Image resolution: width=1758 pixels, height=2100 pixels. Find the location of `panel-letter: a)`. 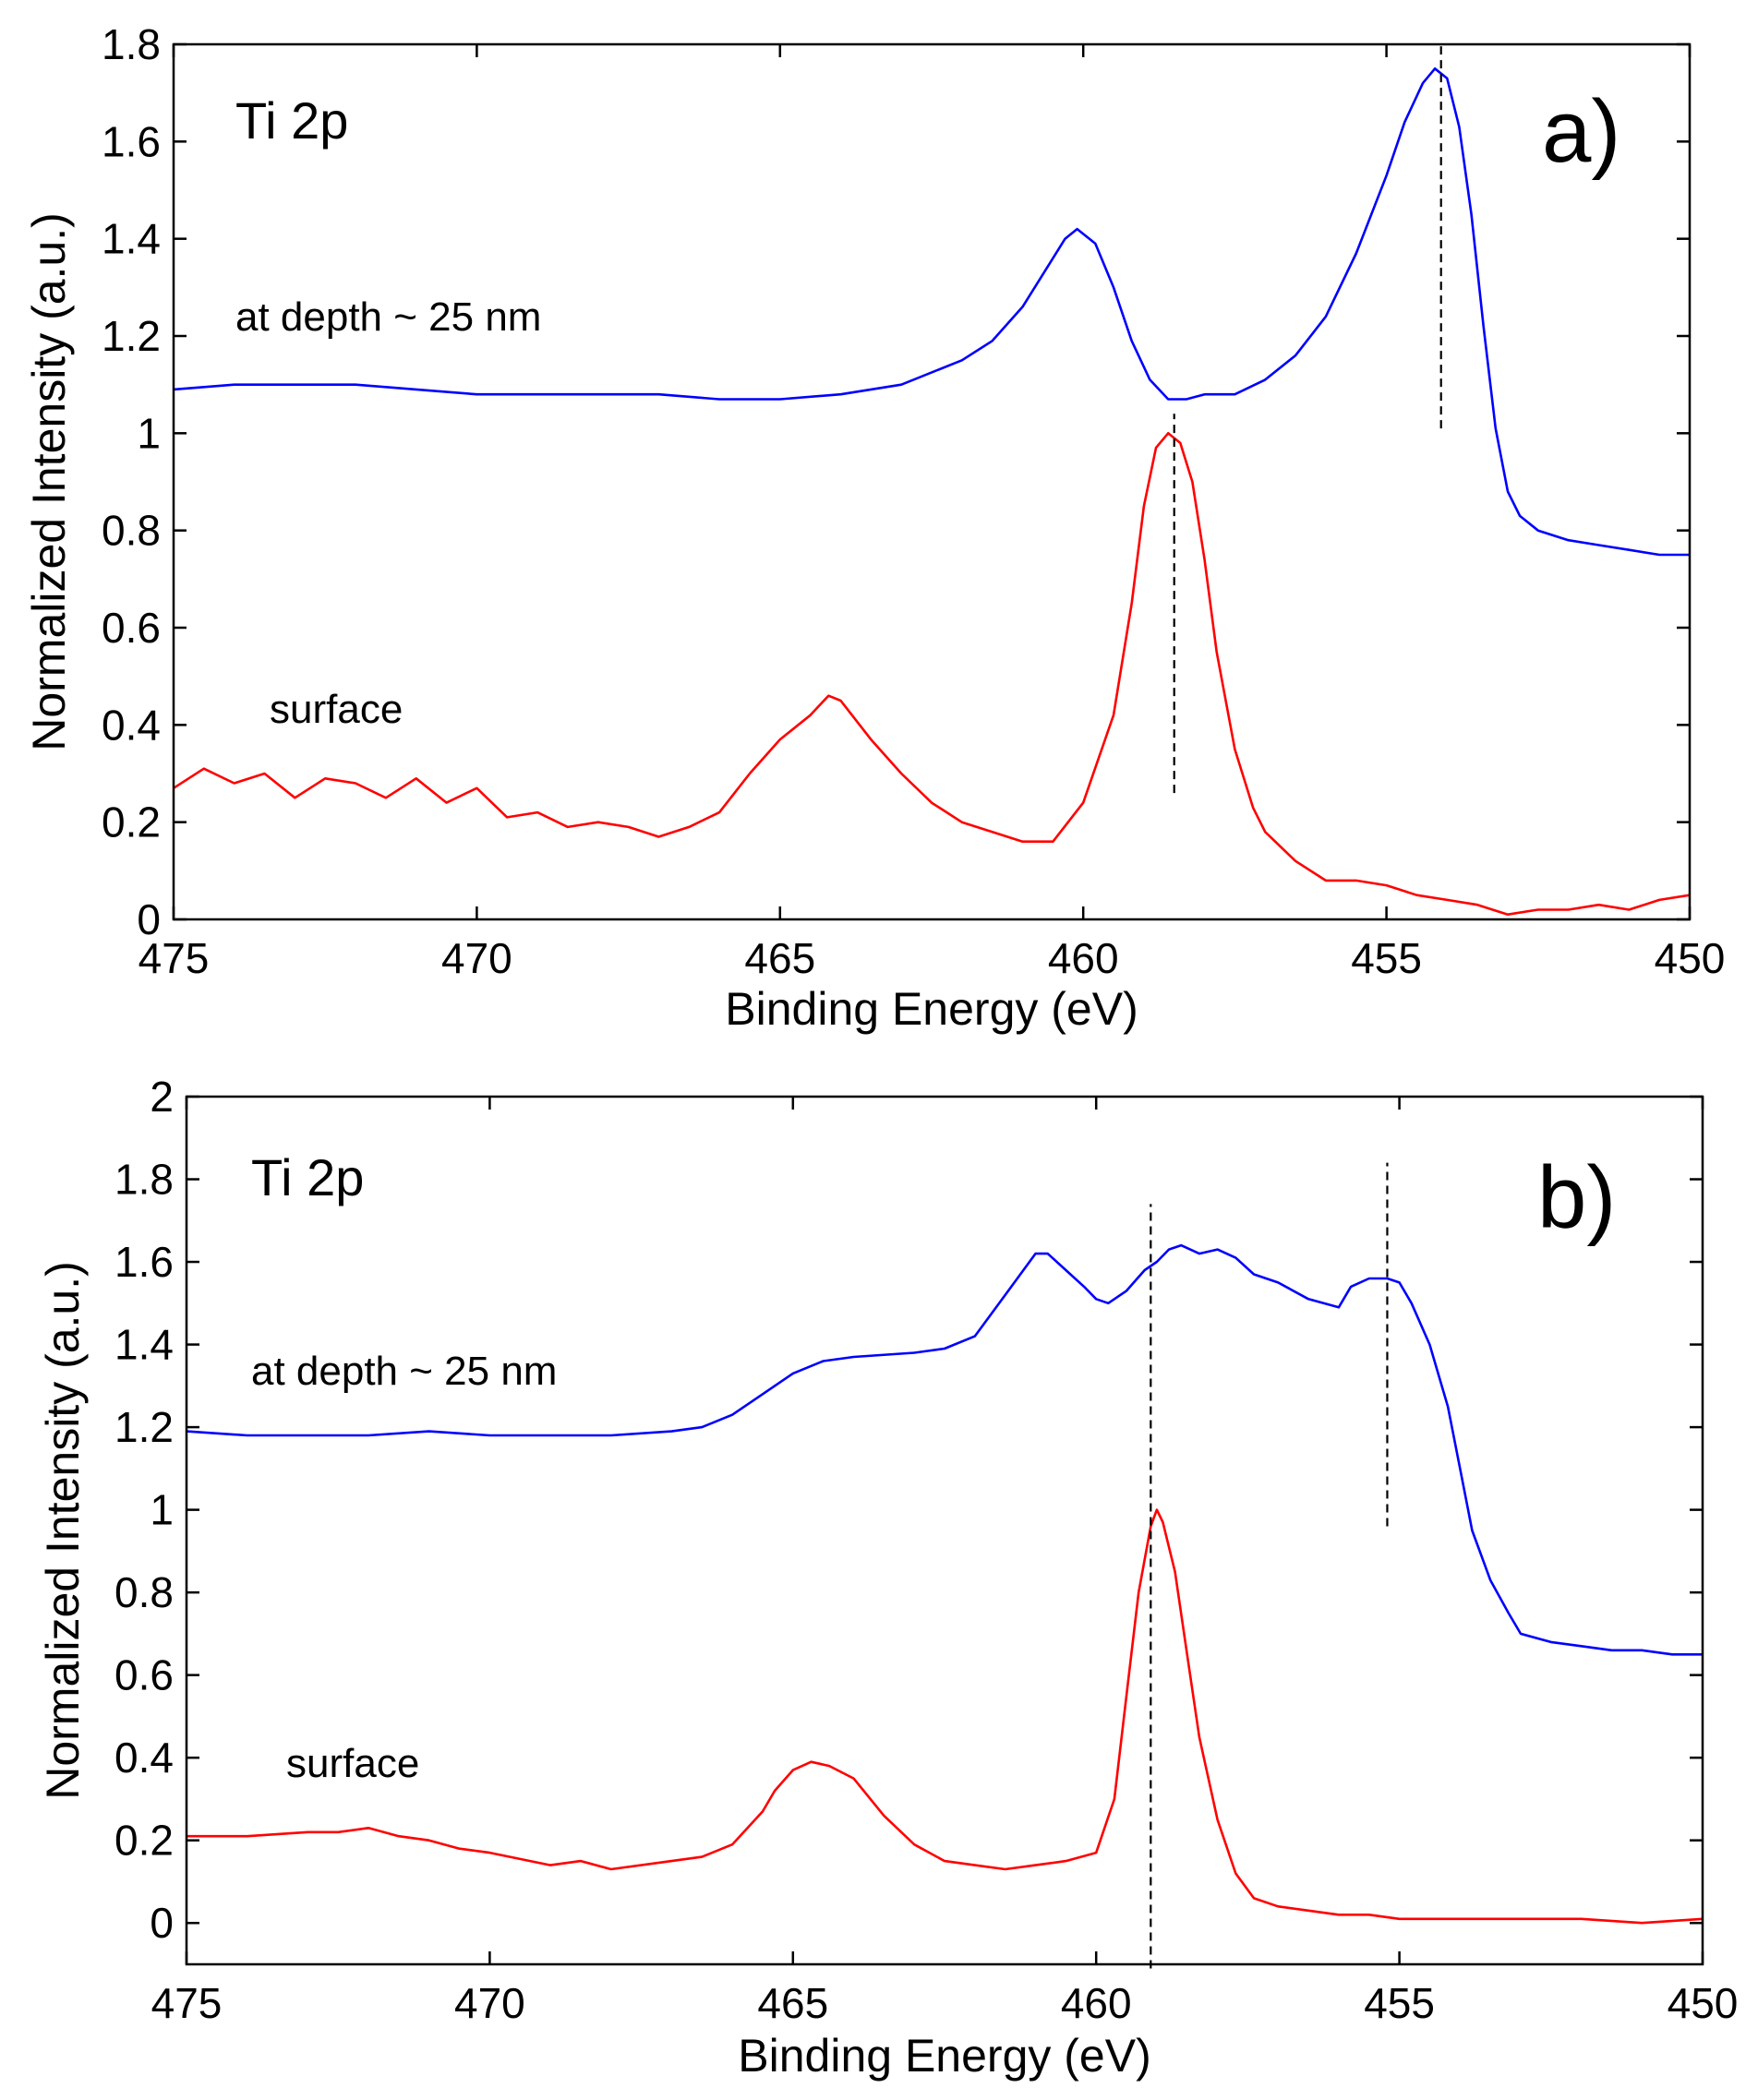

panel-letter: a) is located at coordinates (1581, 131).